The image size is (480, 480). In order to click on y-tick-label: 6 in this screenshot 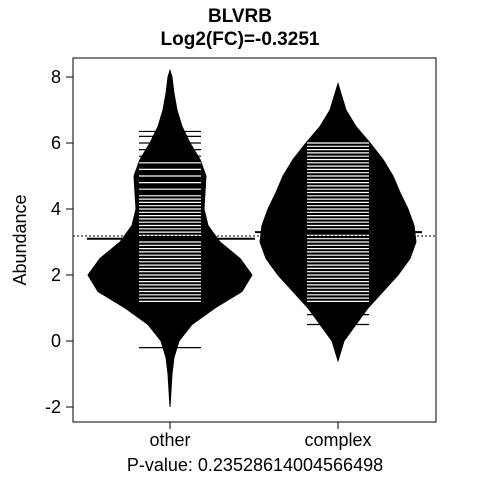, I will do `click(56, 143)`.